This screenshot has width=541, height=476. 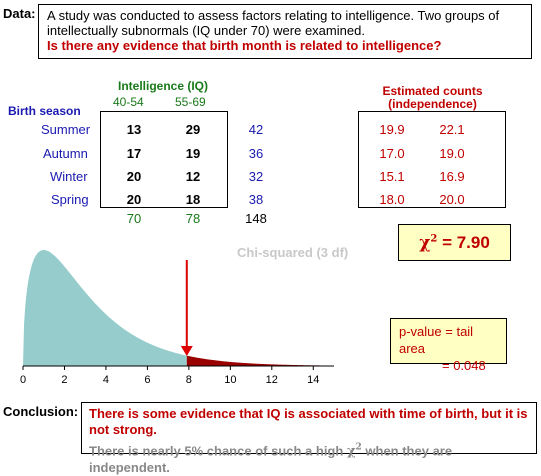 I want to click on est-cell: 18.0, so click(x=392, y=199).